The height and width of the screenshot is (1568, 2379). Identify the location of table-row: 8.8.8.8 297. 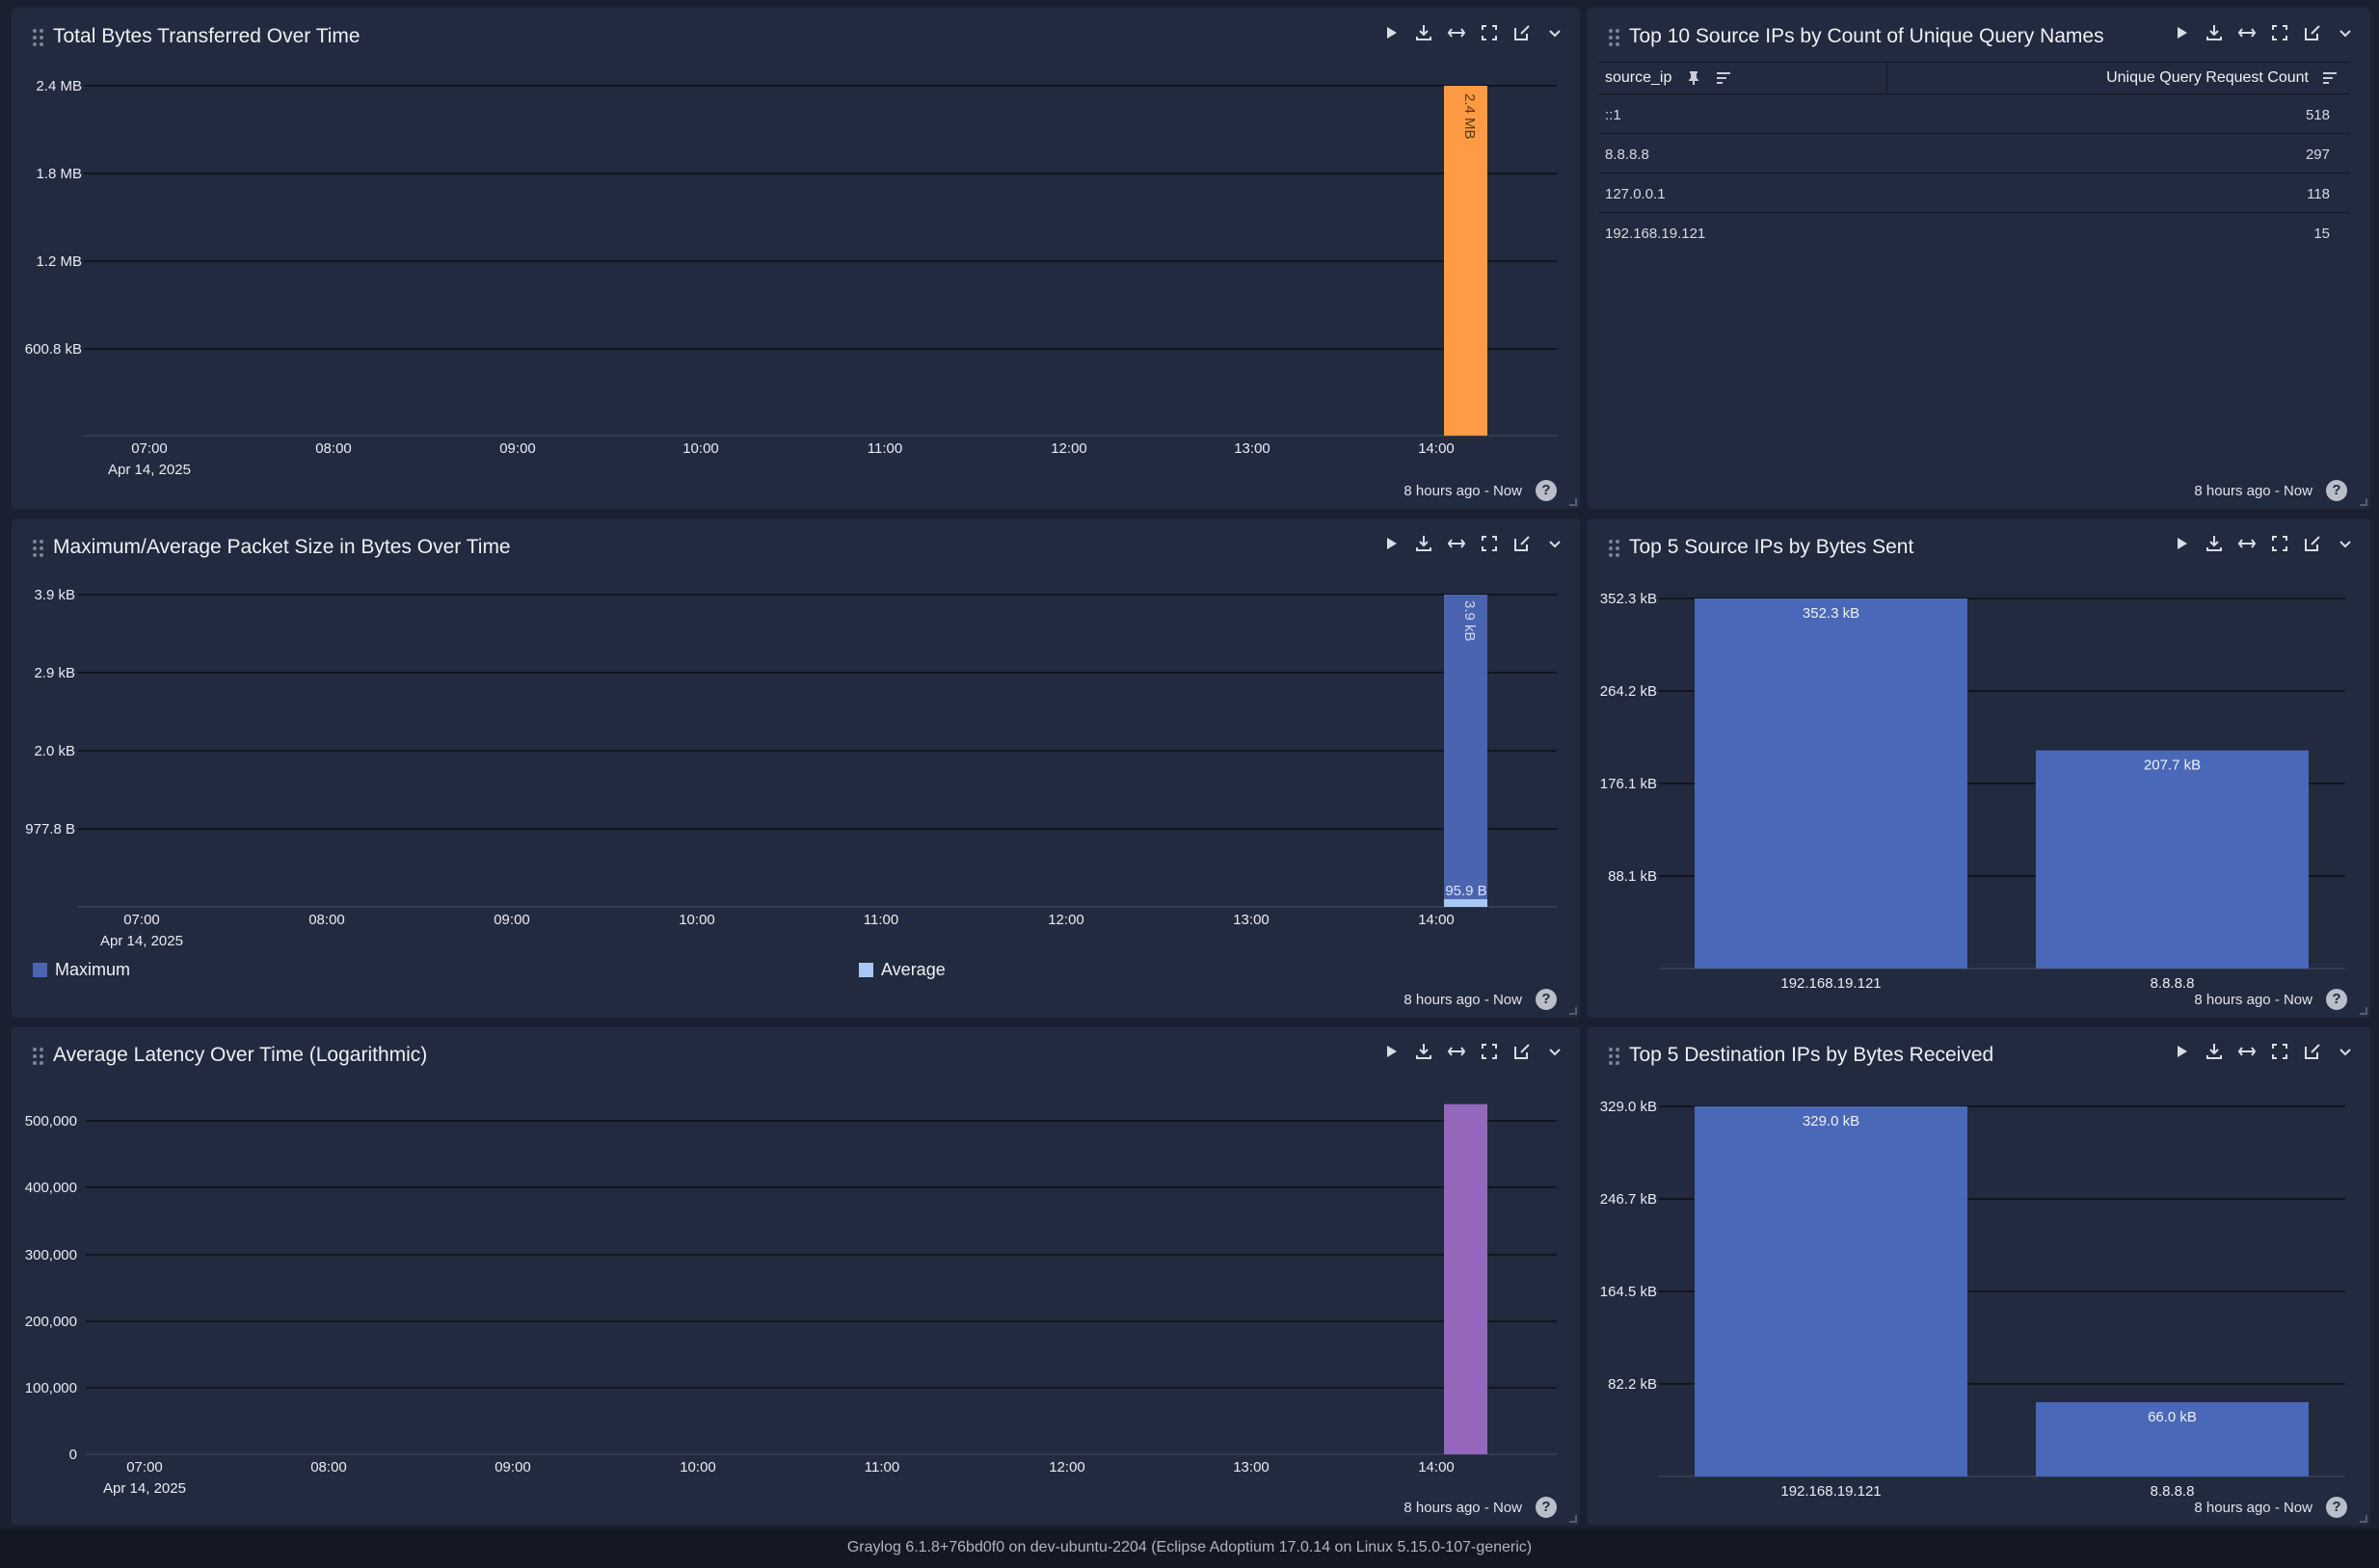
(1974, 154).